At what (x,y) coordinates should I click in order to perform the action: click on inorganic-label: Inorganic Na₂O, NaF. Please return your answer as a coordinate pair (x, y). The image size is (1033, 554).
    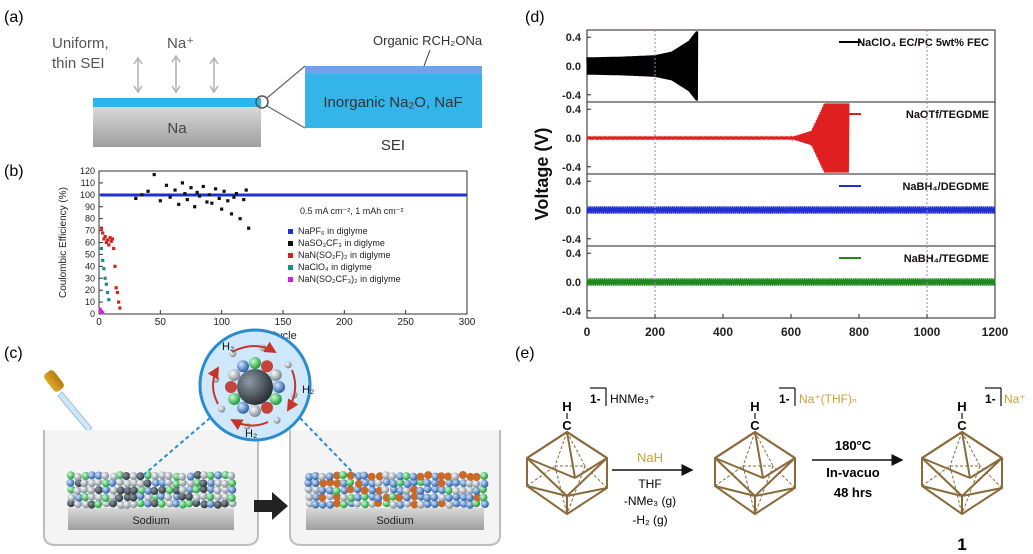
    Looking at the image, I should click on (392, 102).